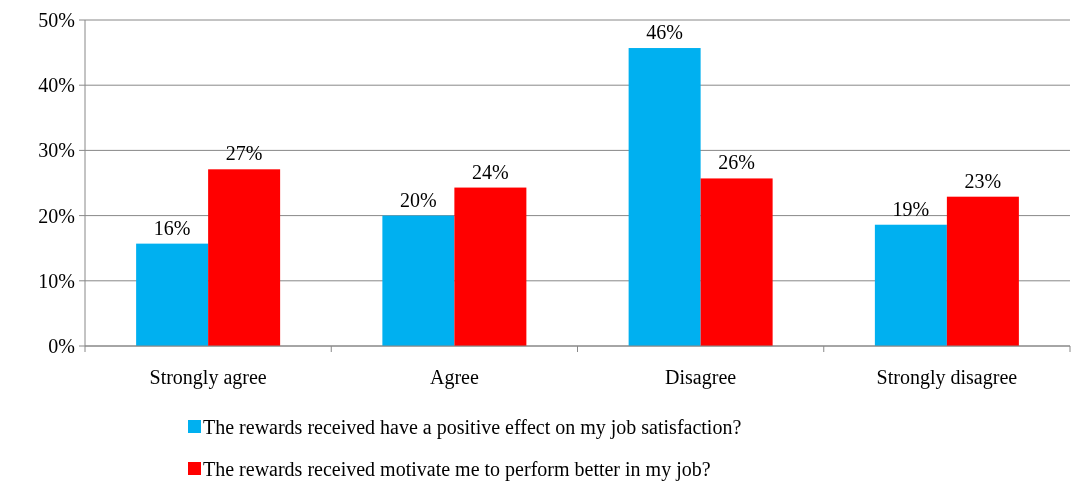  Describe the element at coordinates (56, 20) in the screenshot. I see `y-tick-label: 50%` at that location.